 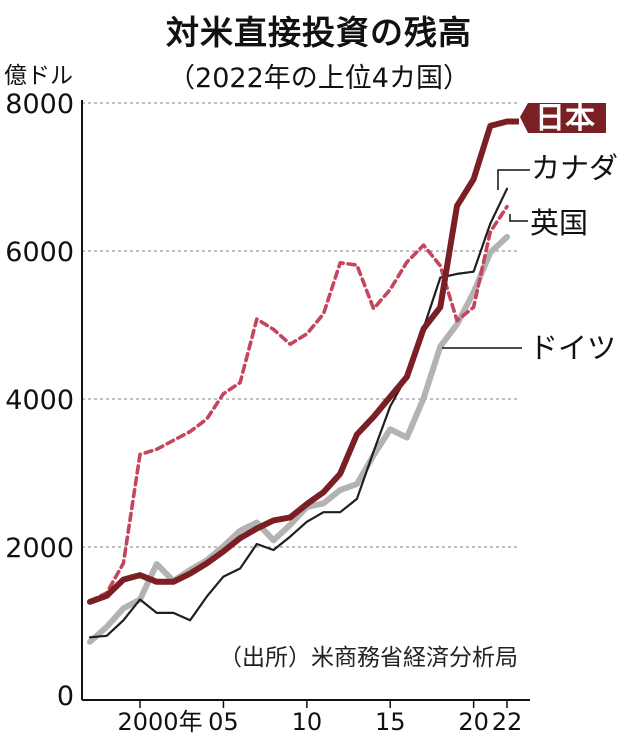 I want to click on x-tick-label: 22, so click(x=507, y=722).